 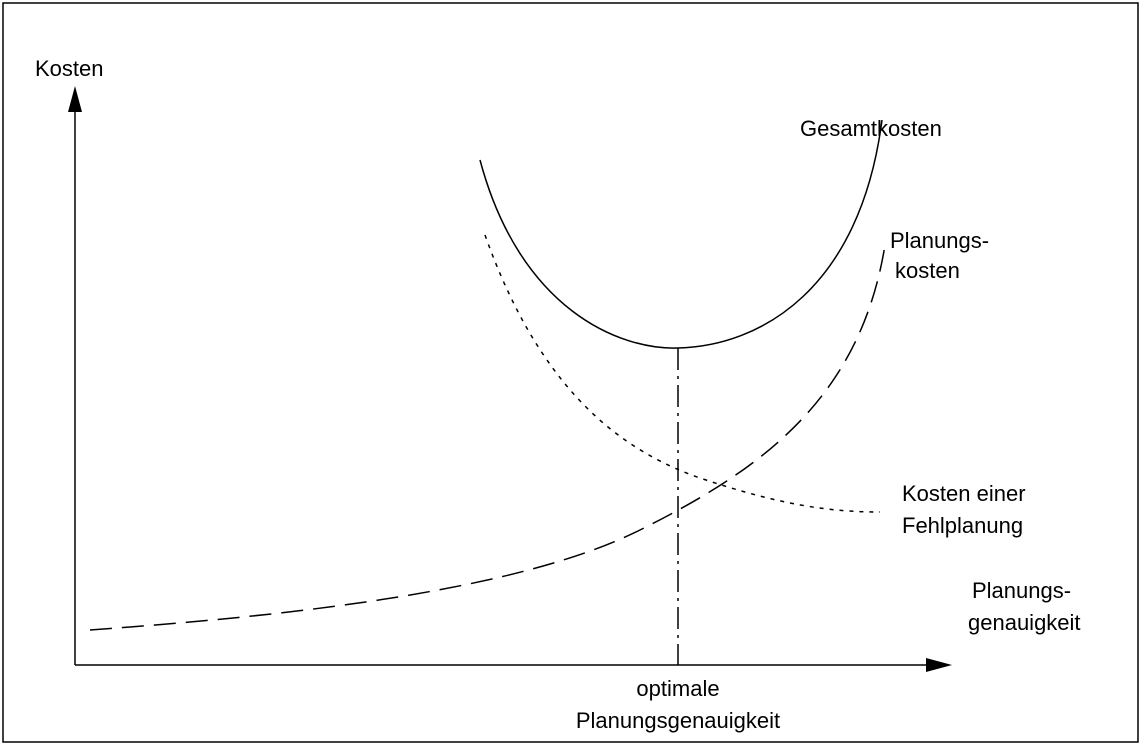 What do you see at coordinates (677, 688) in the screenshot?
I see `marker-label: optimale` at bounding box center [677, 688].